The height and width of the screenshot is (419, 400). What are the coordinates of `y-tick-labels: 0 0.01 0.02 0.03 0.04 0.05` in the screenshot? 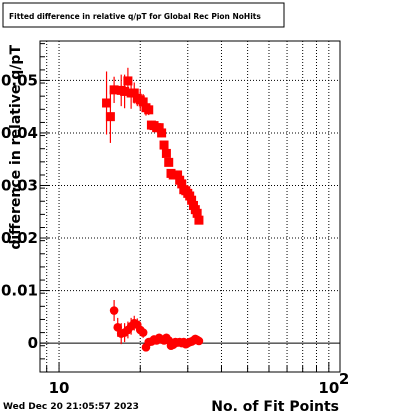 It's located at (19, 211).